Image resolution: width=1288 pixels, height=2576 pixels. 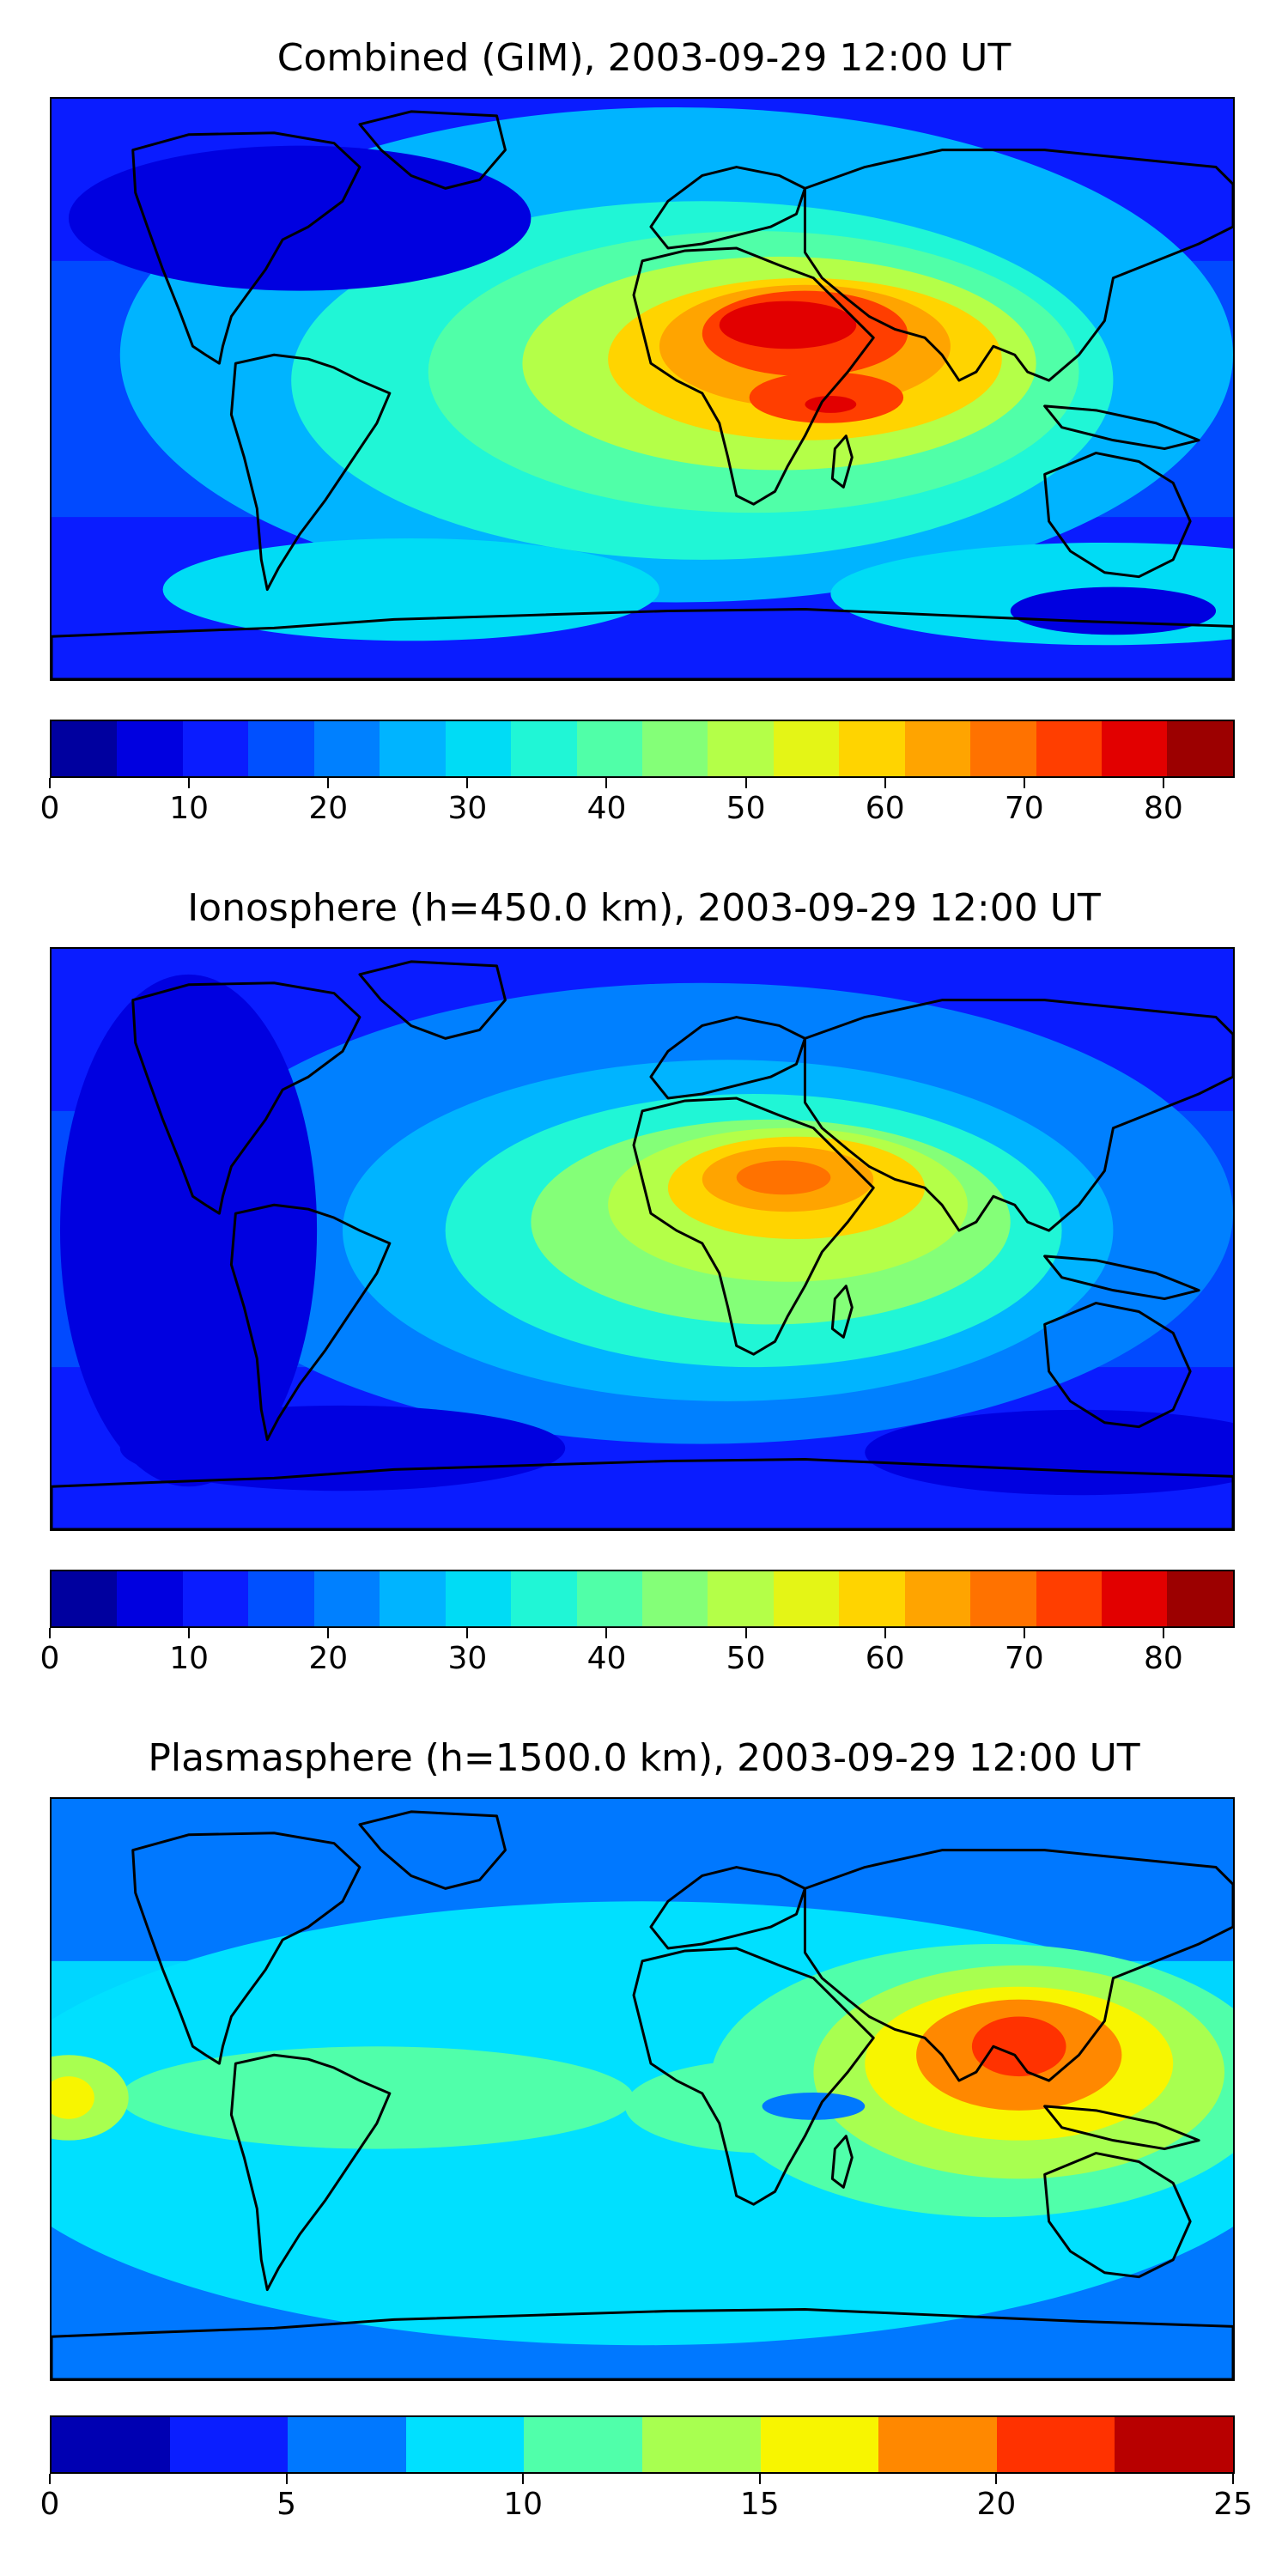 I want to click on coastline-antarctica, so click(x=642, y=1493).